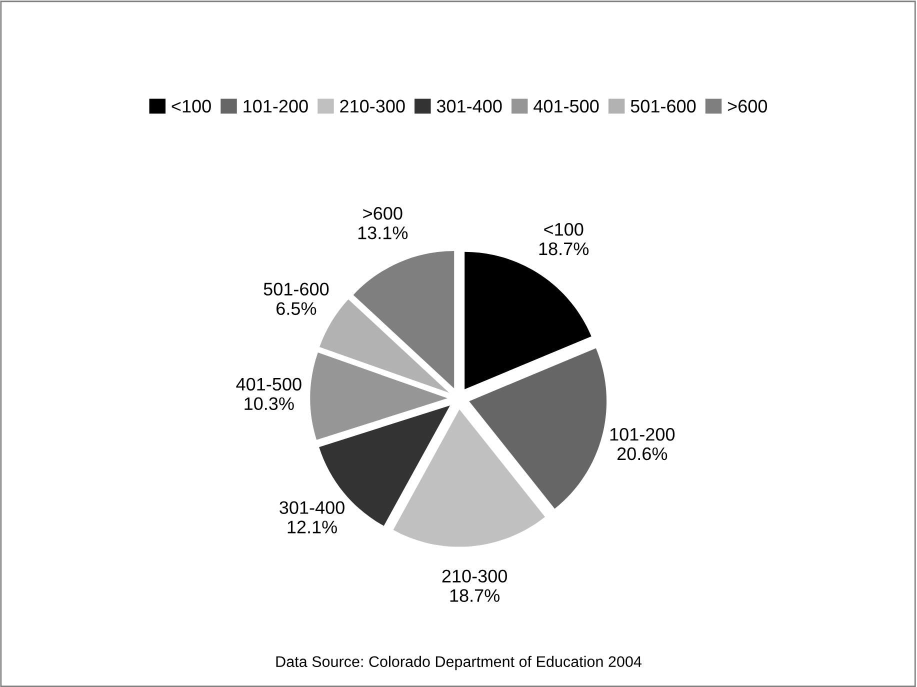 The height and width of the screenshot is (687, 917). Describe the element at coordinates (383, 233) in the screenshot. I see `data-label: 13.1%` at that location.